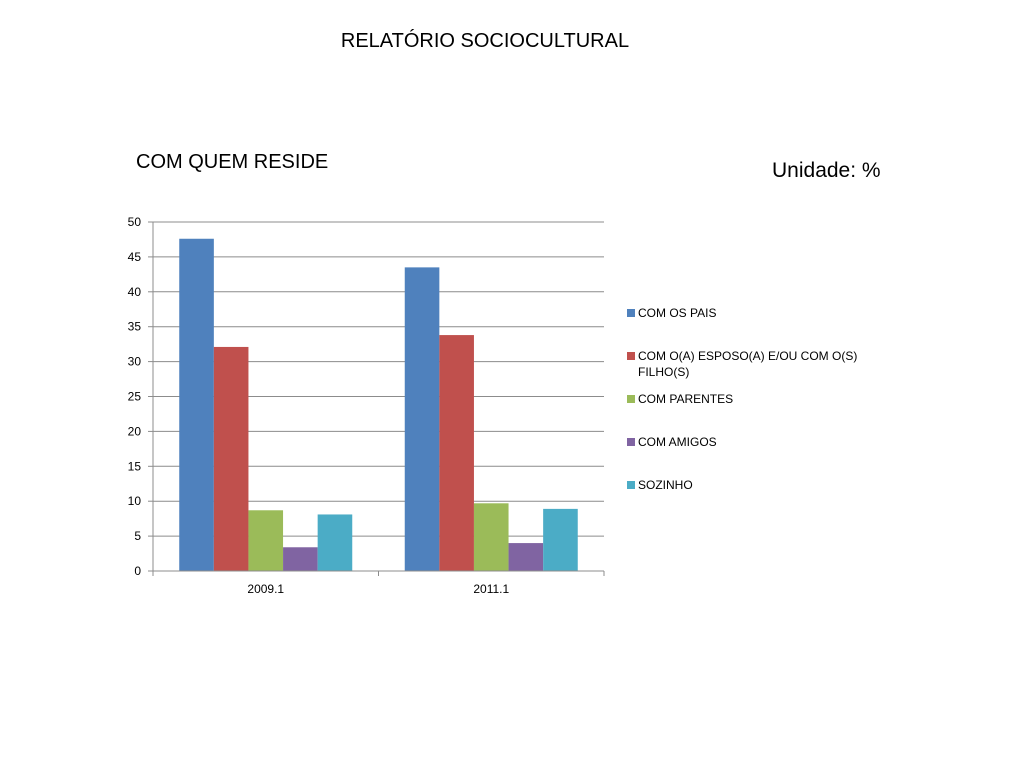  Describe the element at coordinates (135, 397) in the screenshot. I see `y-tick-label: 25` at that location.